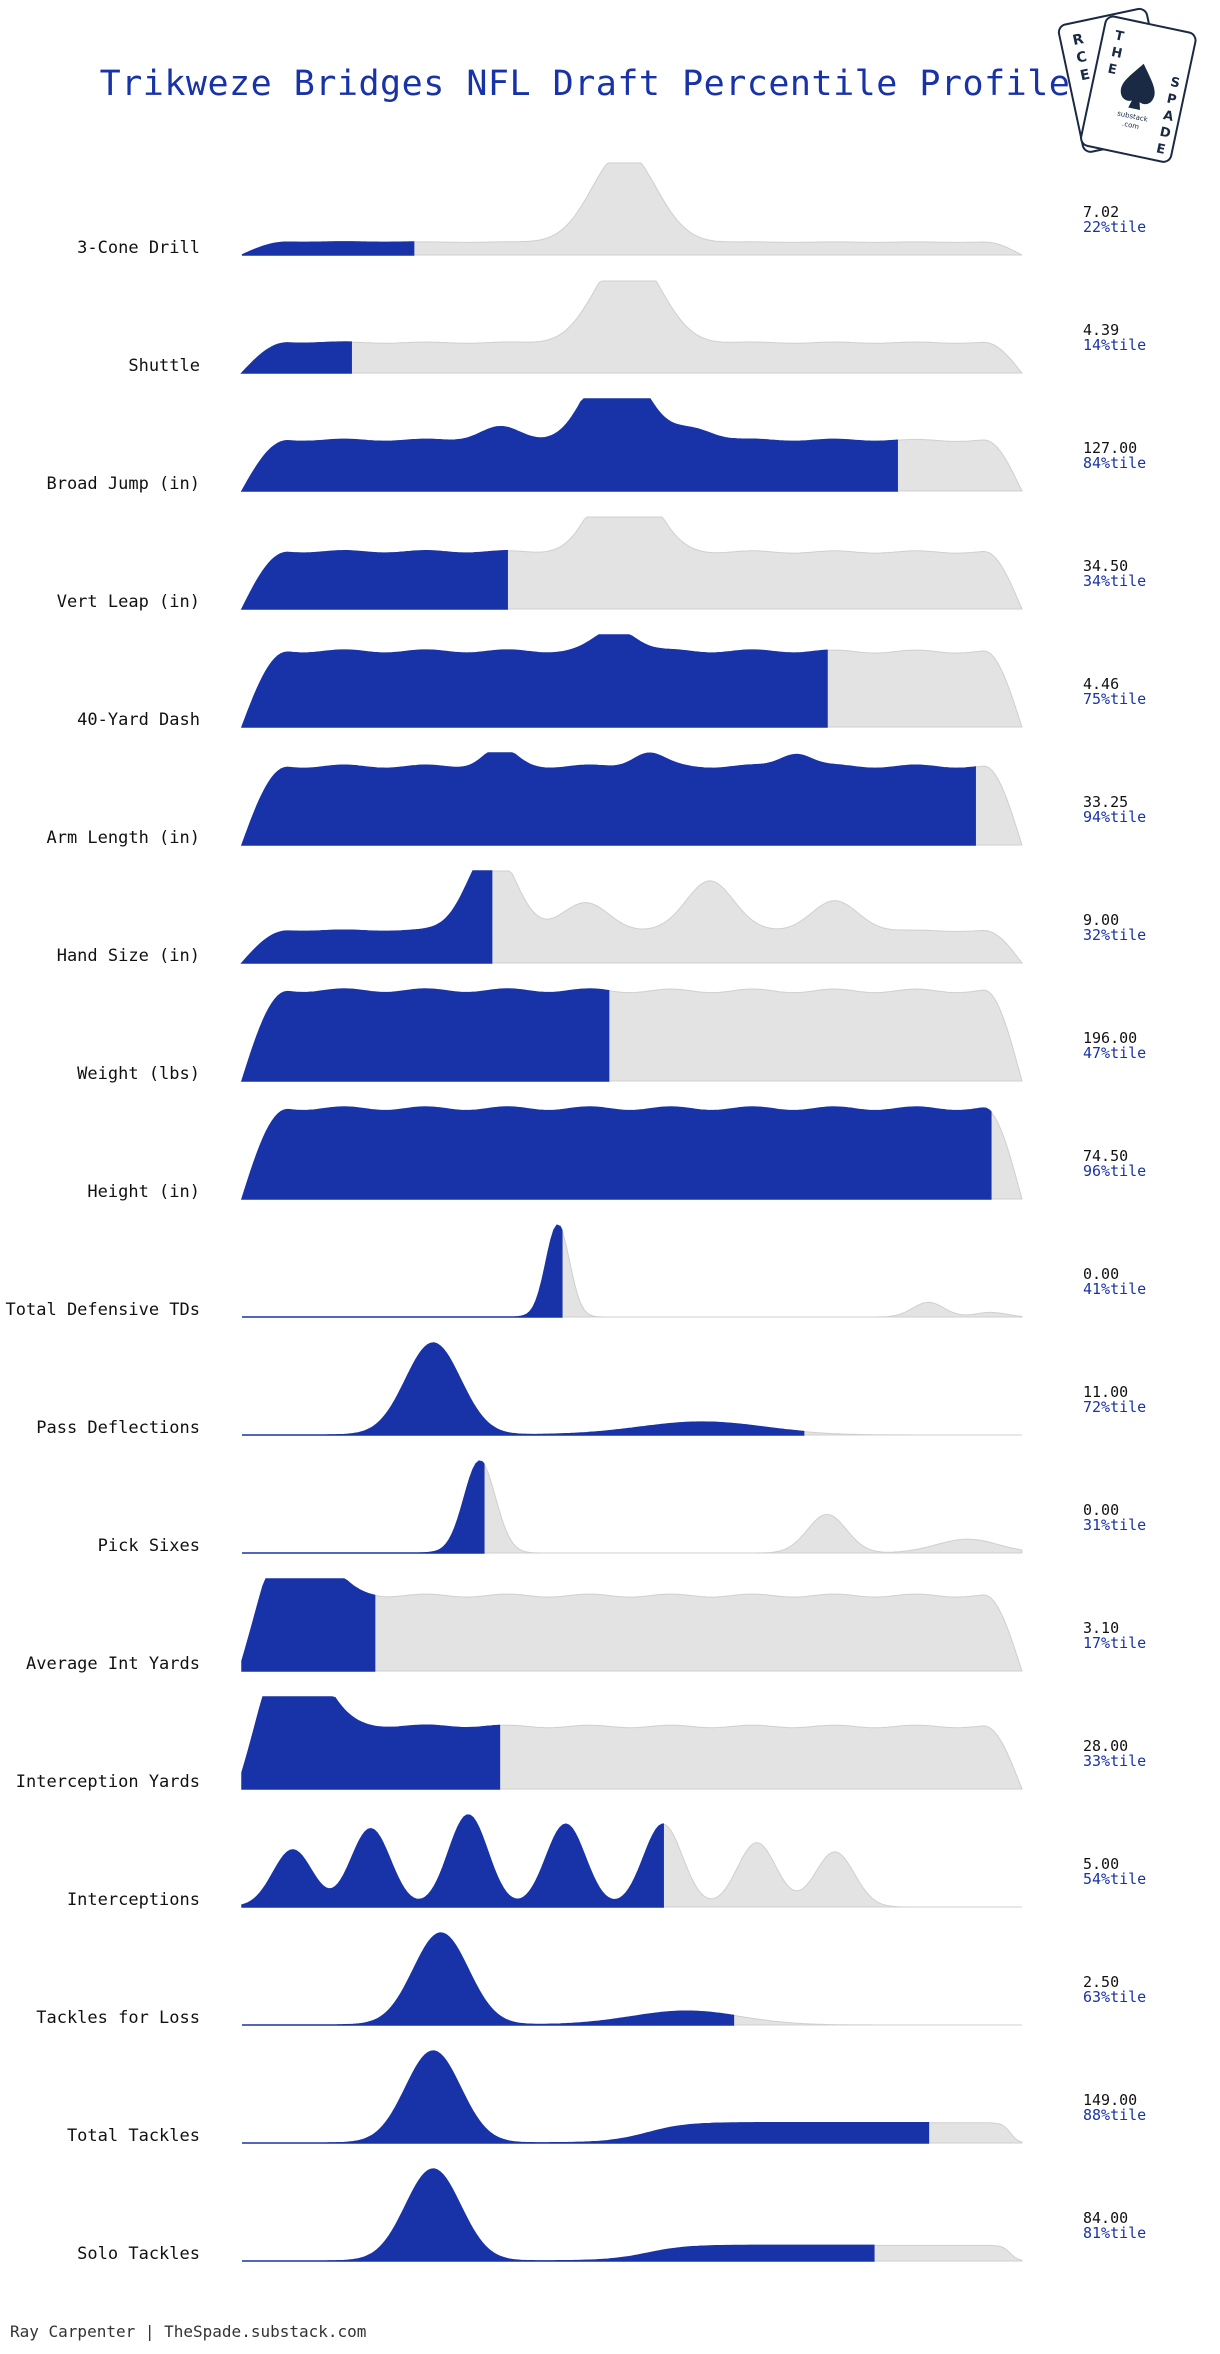  What do you see at coordinates (1114, 1879) in the screenshot?
I see `metric-percentile-14: 54%tile` at bounding box center [1114, 1879].